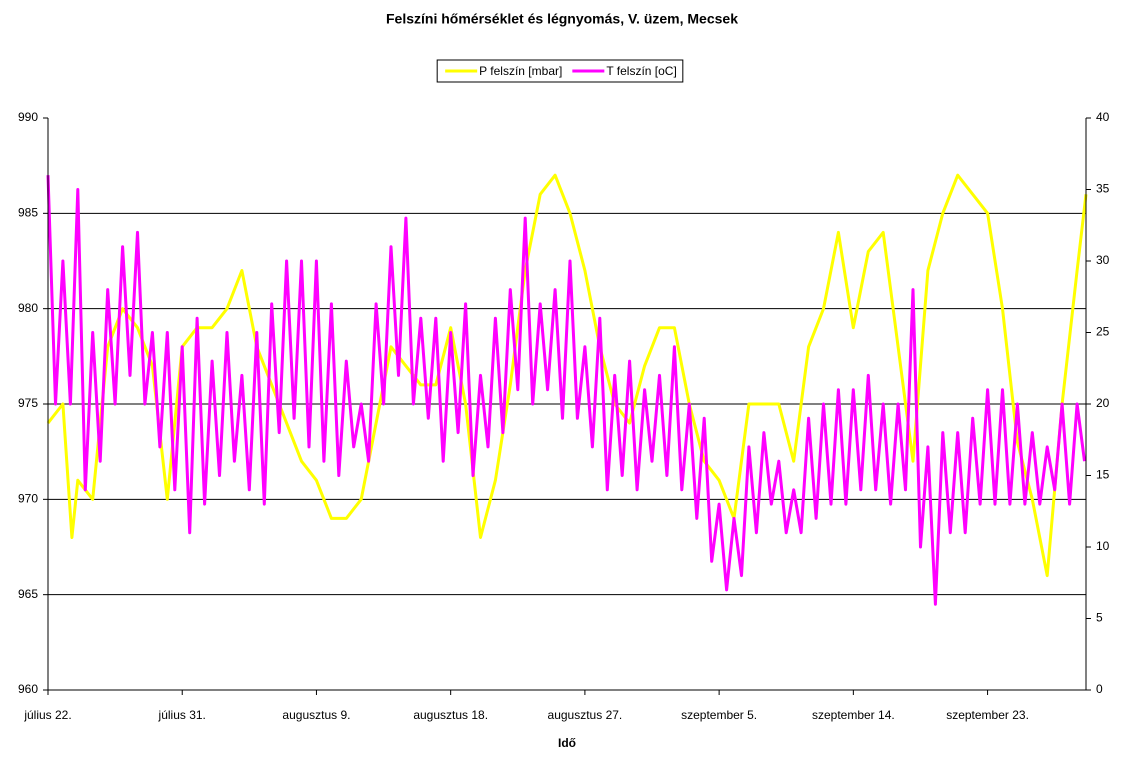 Image resolution: width=1124 pixels, height=758 pixels. I want to click on y2-tick-label: 15, so click(1103, 475).